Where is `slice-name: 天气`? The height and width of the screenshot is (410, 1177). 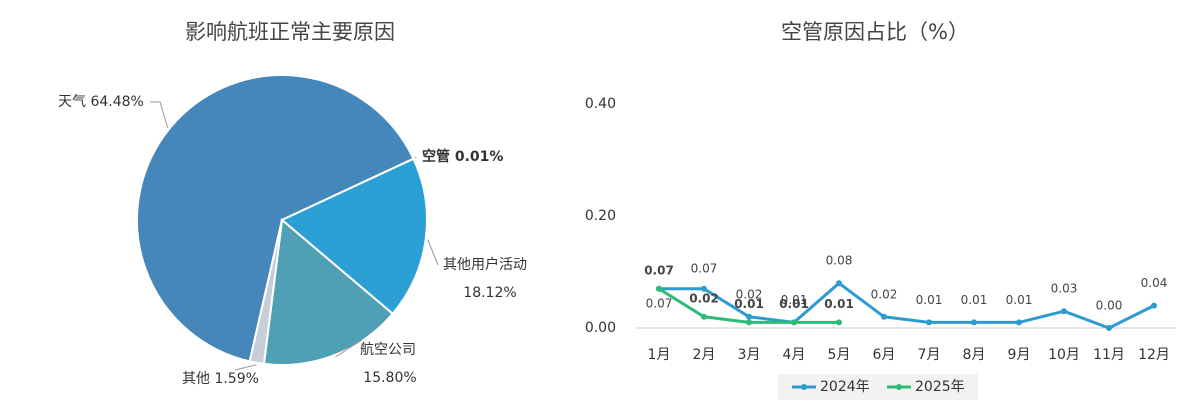
slice-name: 天气 is located at coordinates (72, 102).